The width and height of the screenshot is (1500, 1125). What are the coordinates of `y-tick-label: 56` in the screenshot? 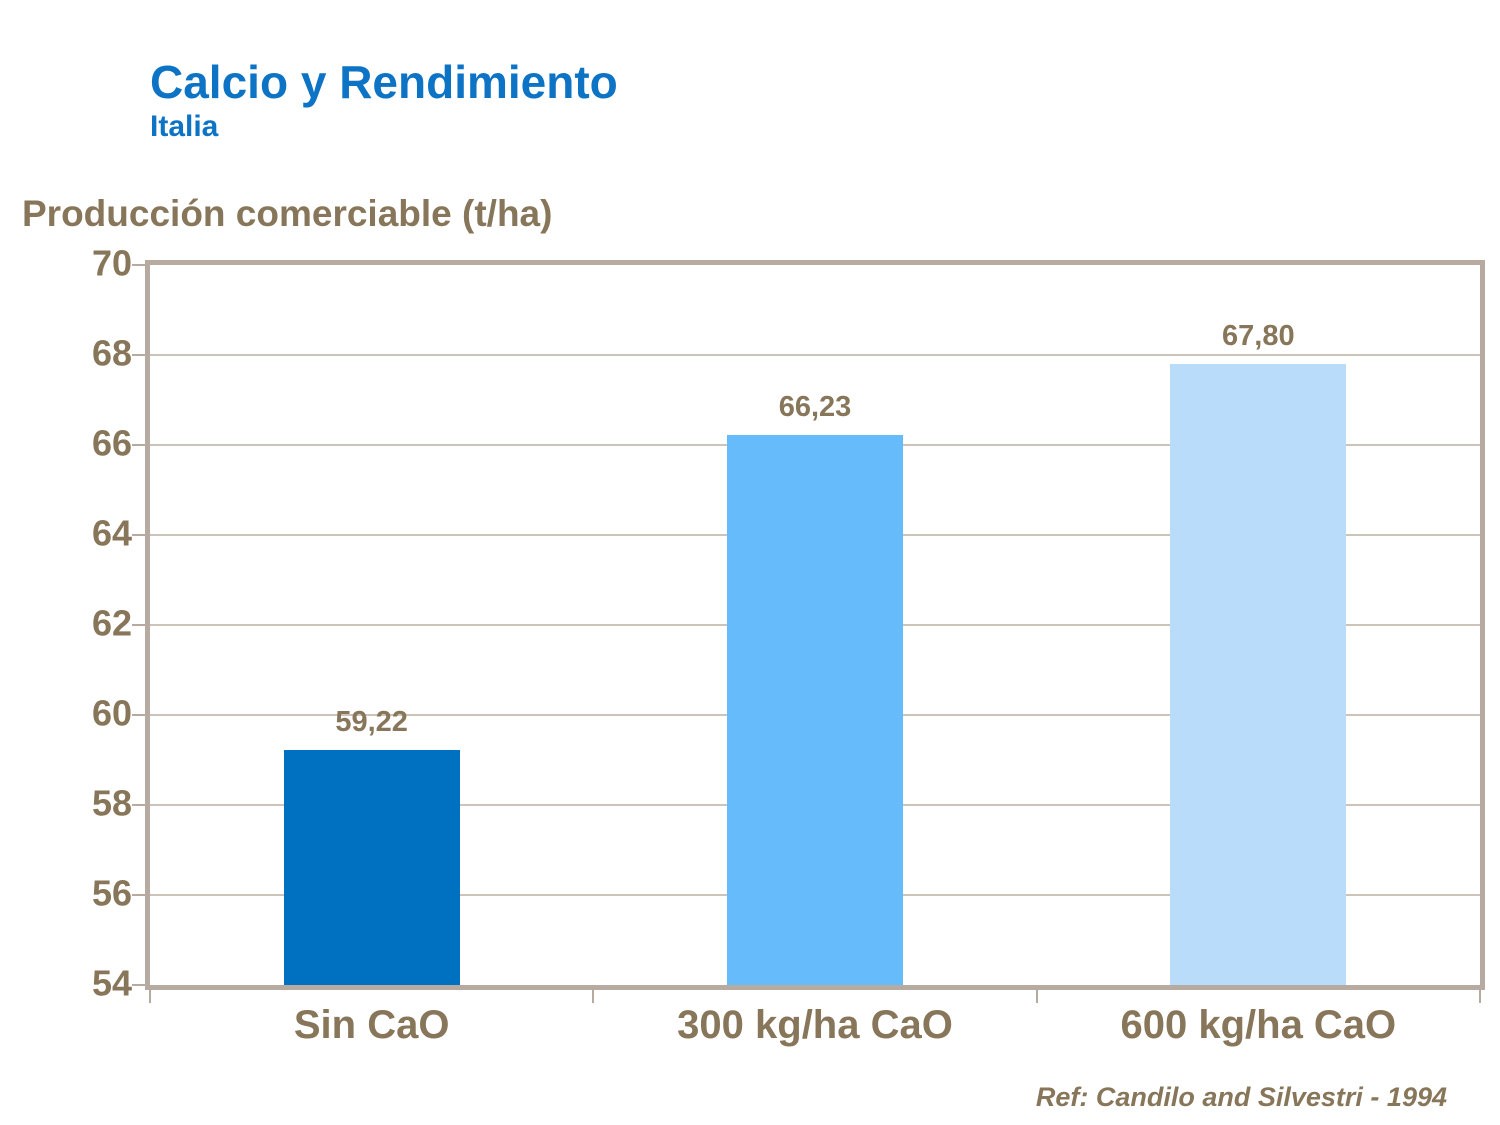 It's located at (111, 893).